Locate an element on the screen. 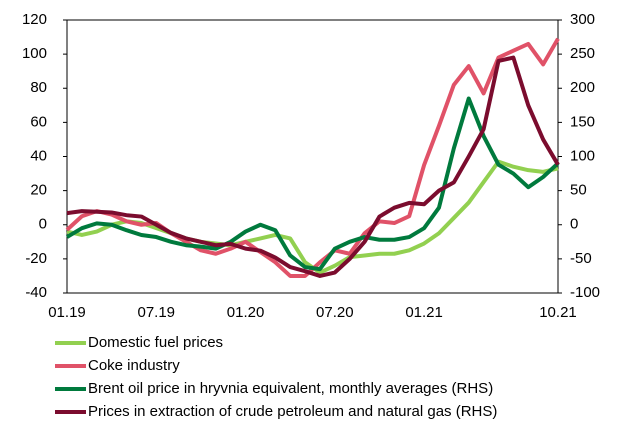  x-tick-label: 07.19 is located at coordinates (156, 312).